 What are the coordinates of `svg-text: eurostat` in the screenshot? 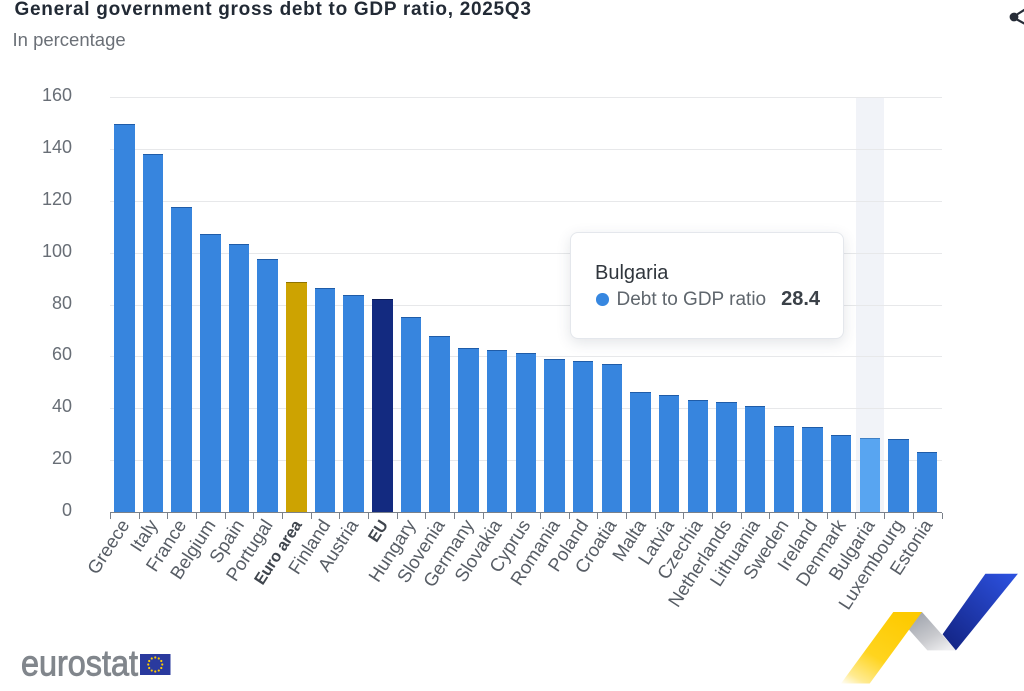 It's located at (79, 663).